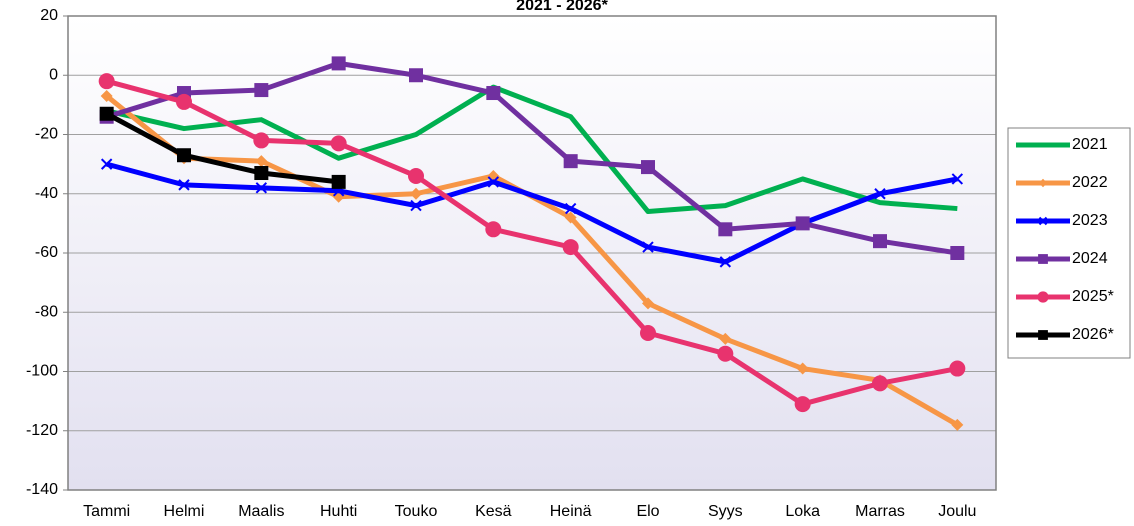 Image resolution: width=1134 pixels, height=526 pixels. I want to click on y-tick-label: -100, so click(42, 371).